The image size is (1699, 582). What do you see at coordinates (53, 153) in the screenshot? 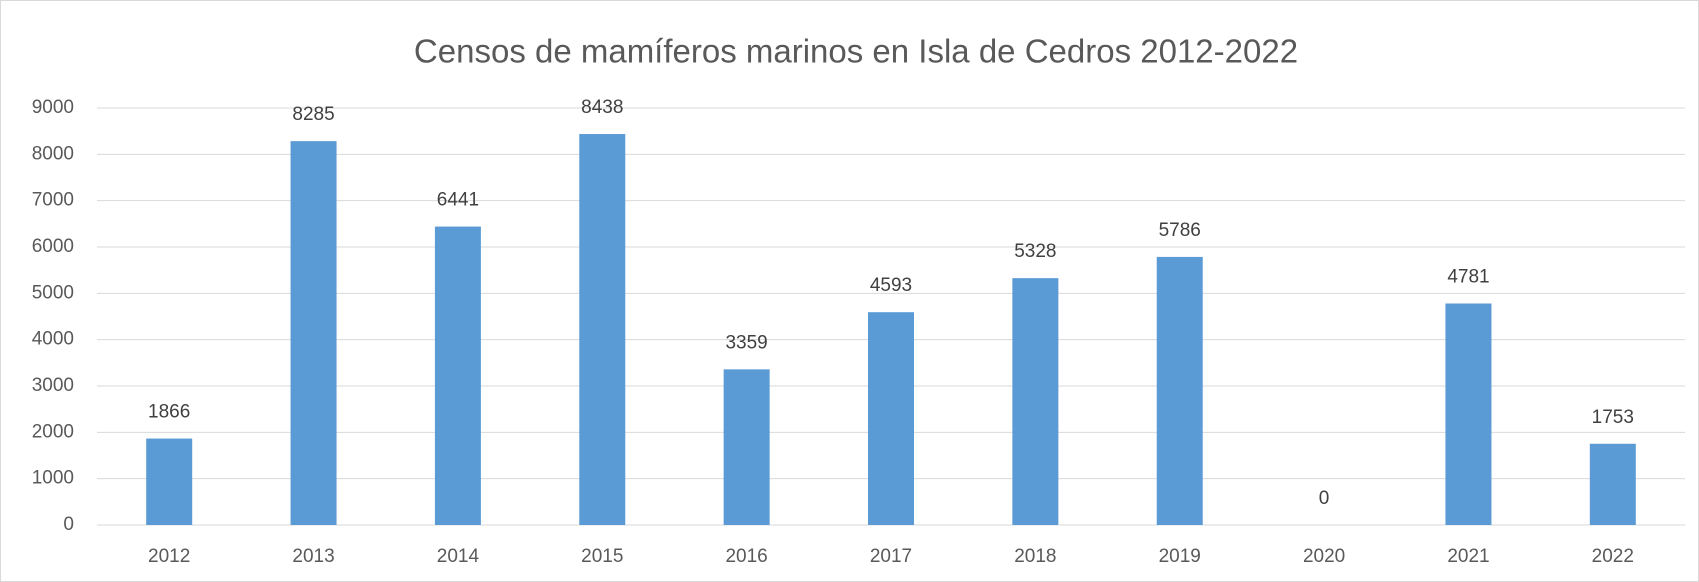
I see `y-tick-label: 8000` at bounding box center [53, 153].